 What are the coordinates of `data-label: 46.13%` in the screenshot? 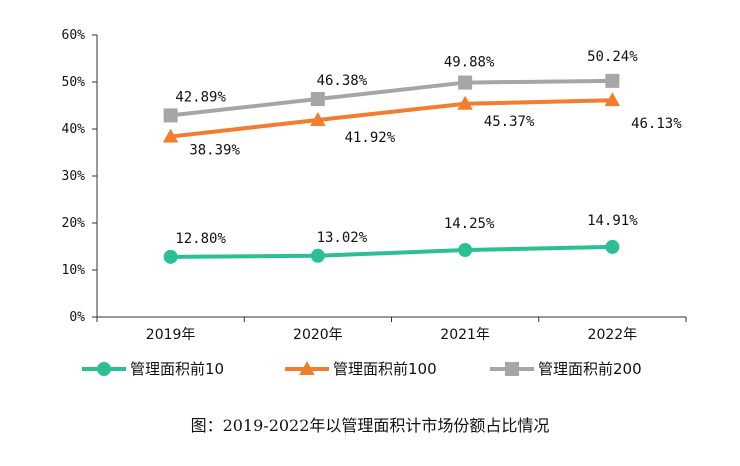 It's located at (656, 124).